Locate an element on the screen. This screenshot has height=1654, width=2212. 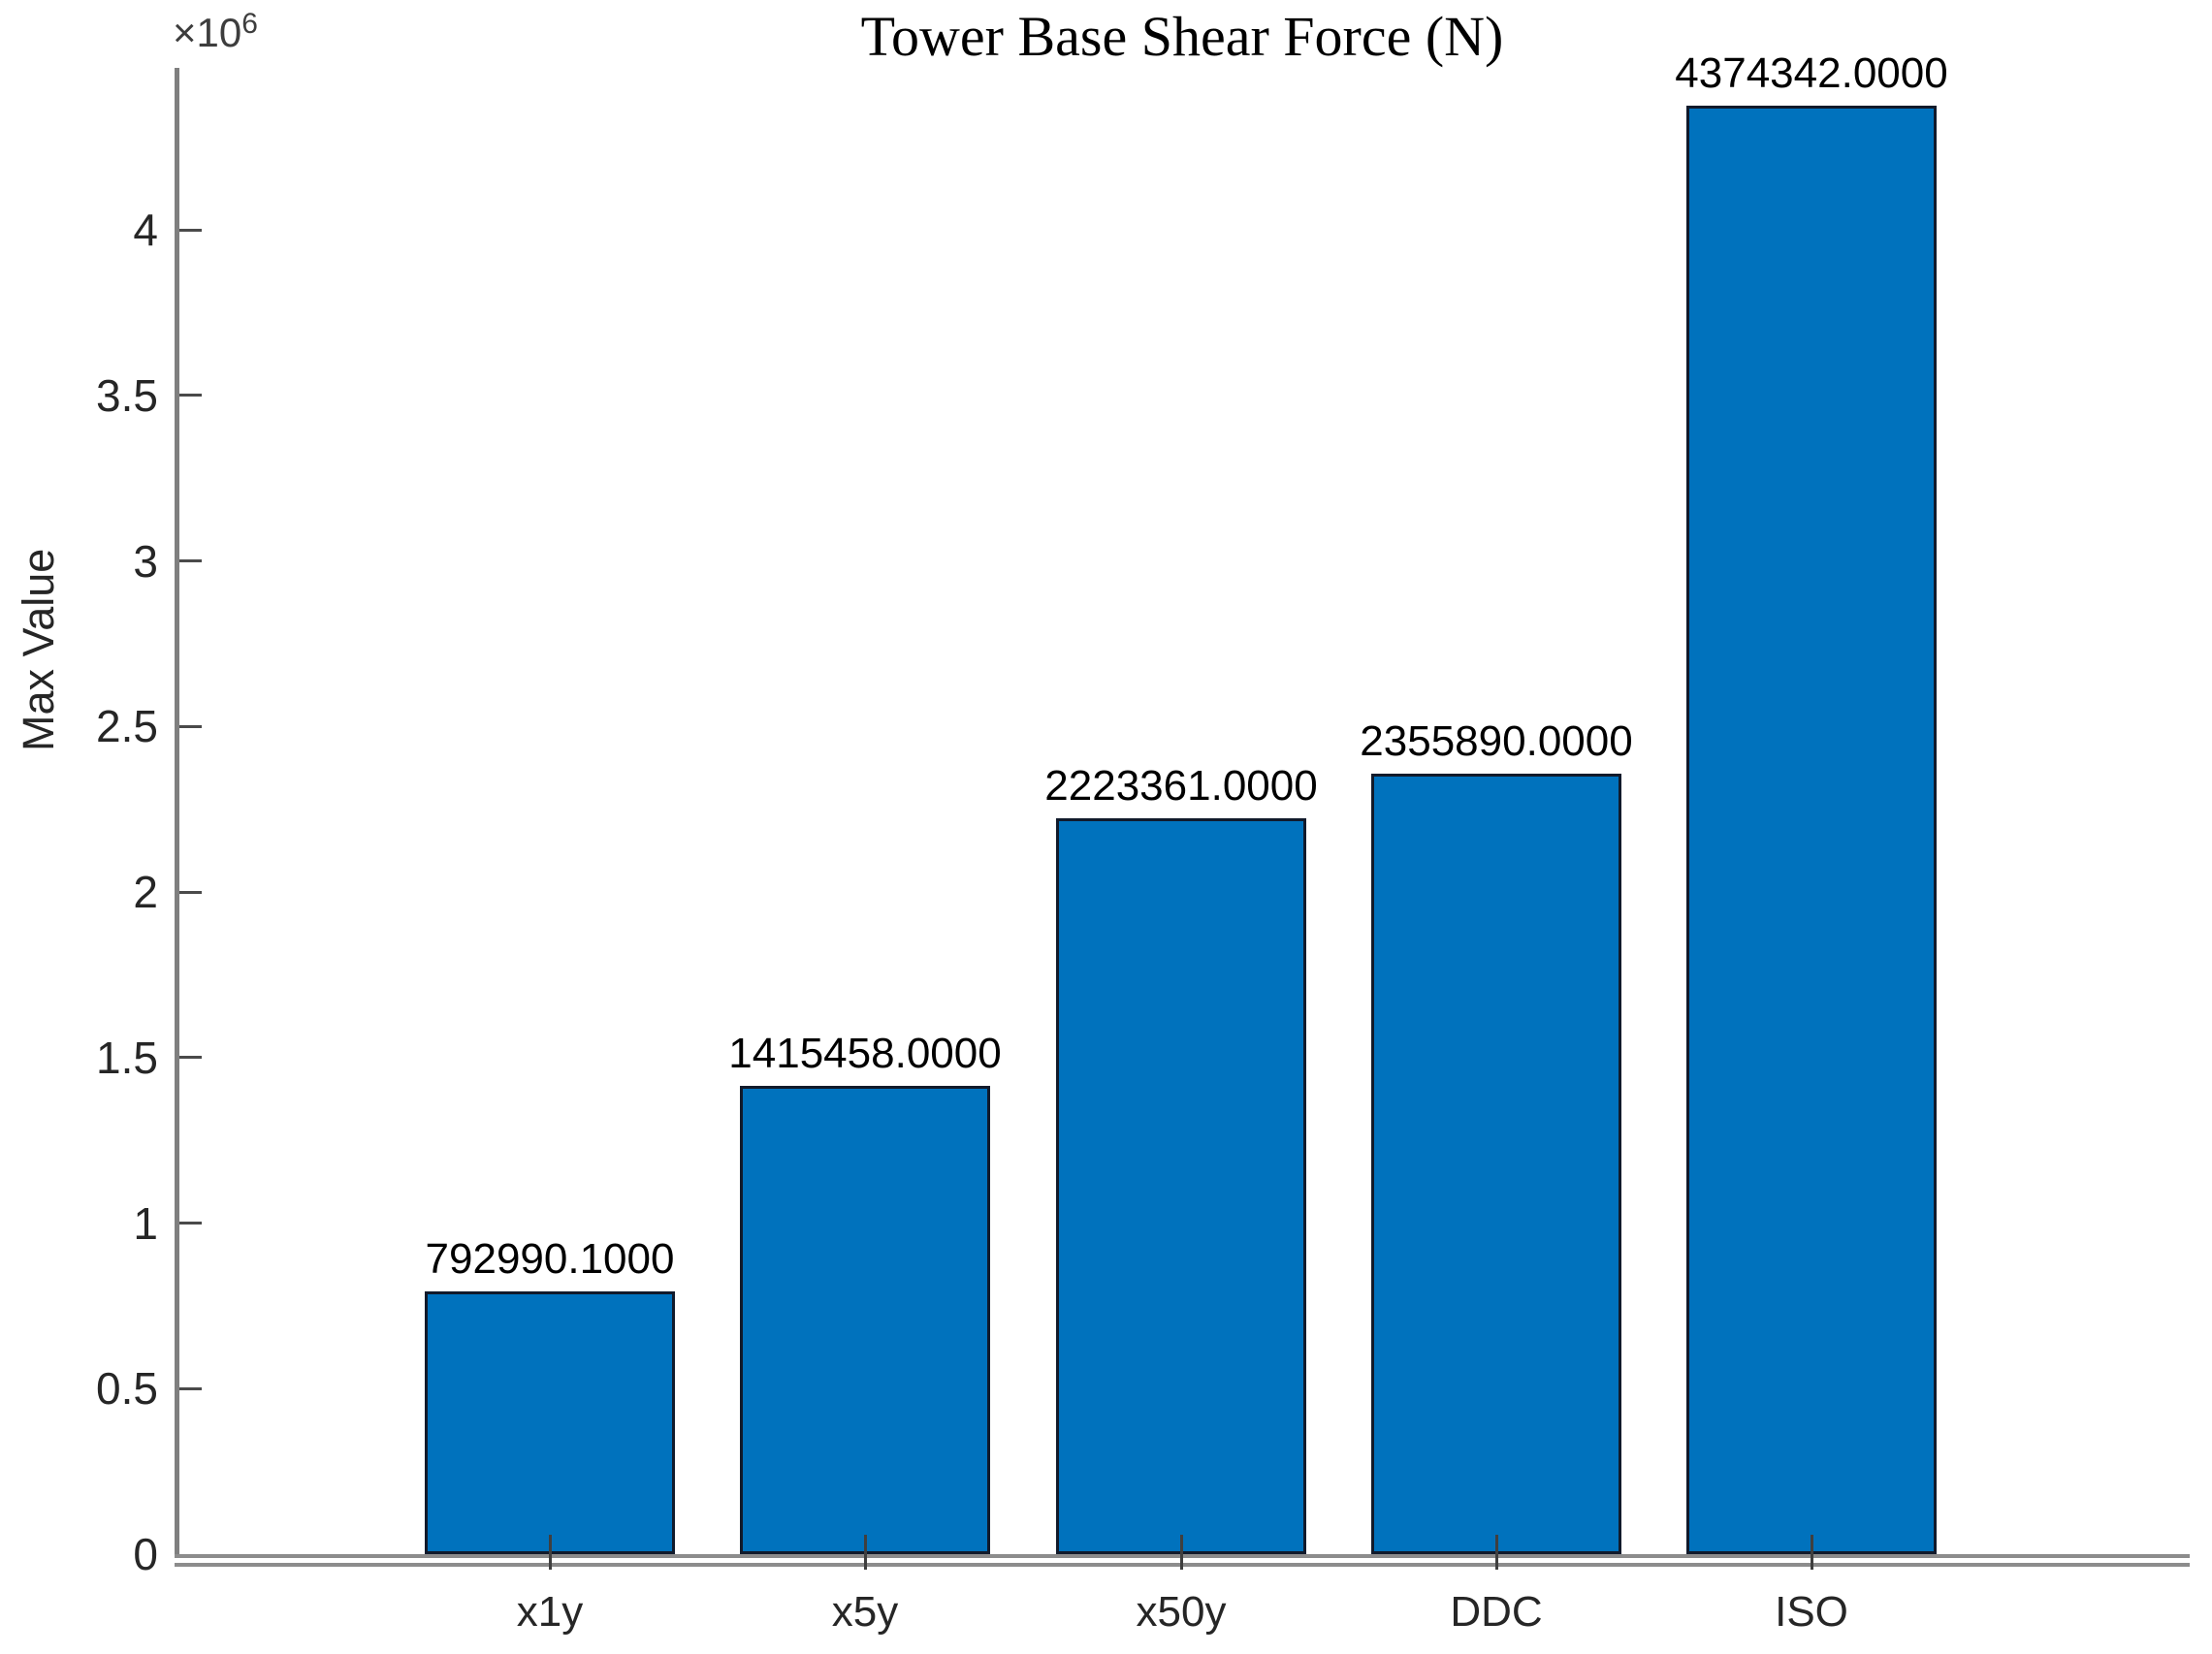
chart-title: Tower Base Shear Force (N) is located at coordinates (1182, 36).